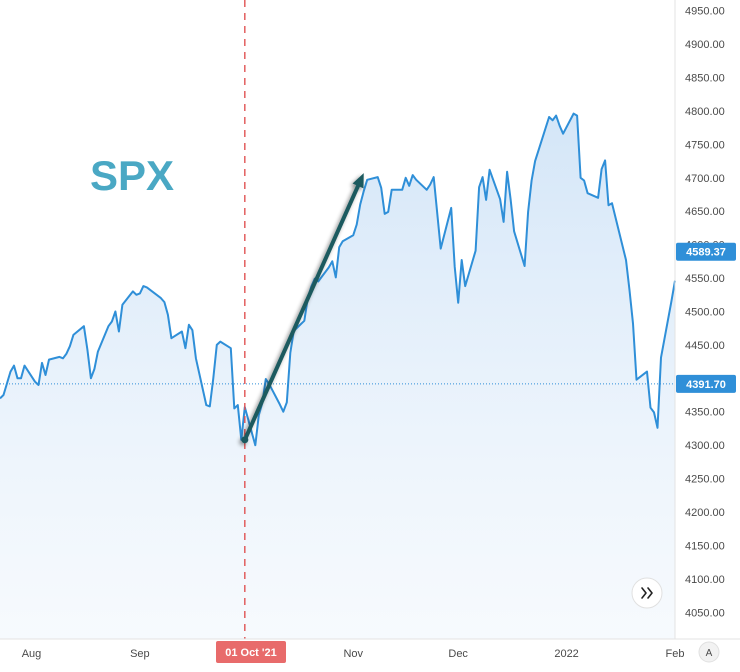 The width and height of the screenshot is (740, 672). I want to click on price-tick-label: 4500.00, so click(705, 312).